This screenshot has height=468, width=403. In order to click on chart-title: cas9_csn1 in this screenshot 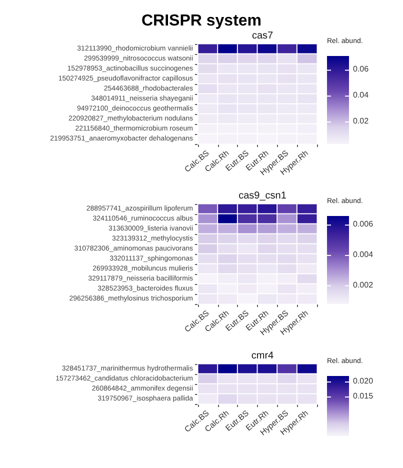, I will do `click(262, 196)`.